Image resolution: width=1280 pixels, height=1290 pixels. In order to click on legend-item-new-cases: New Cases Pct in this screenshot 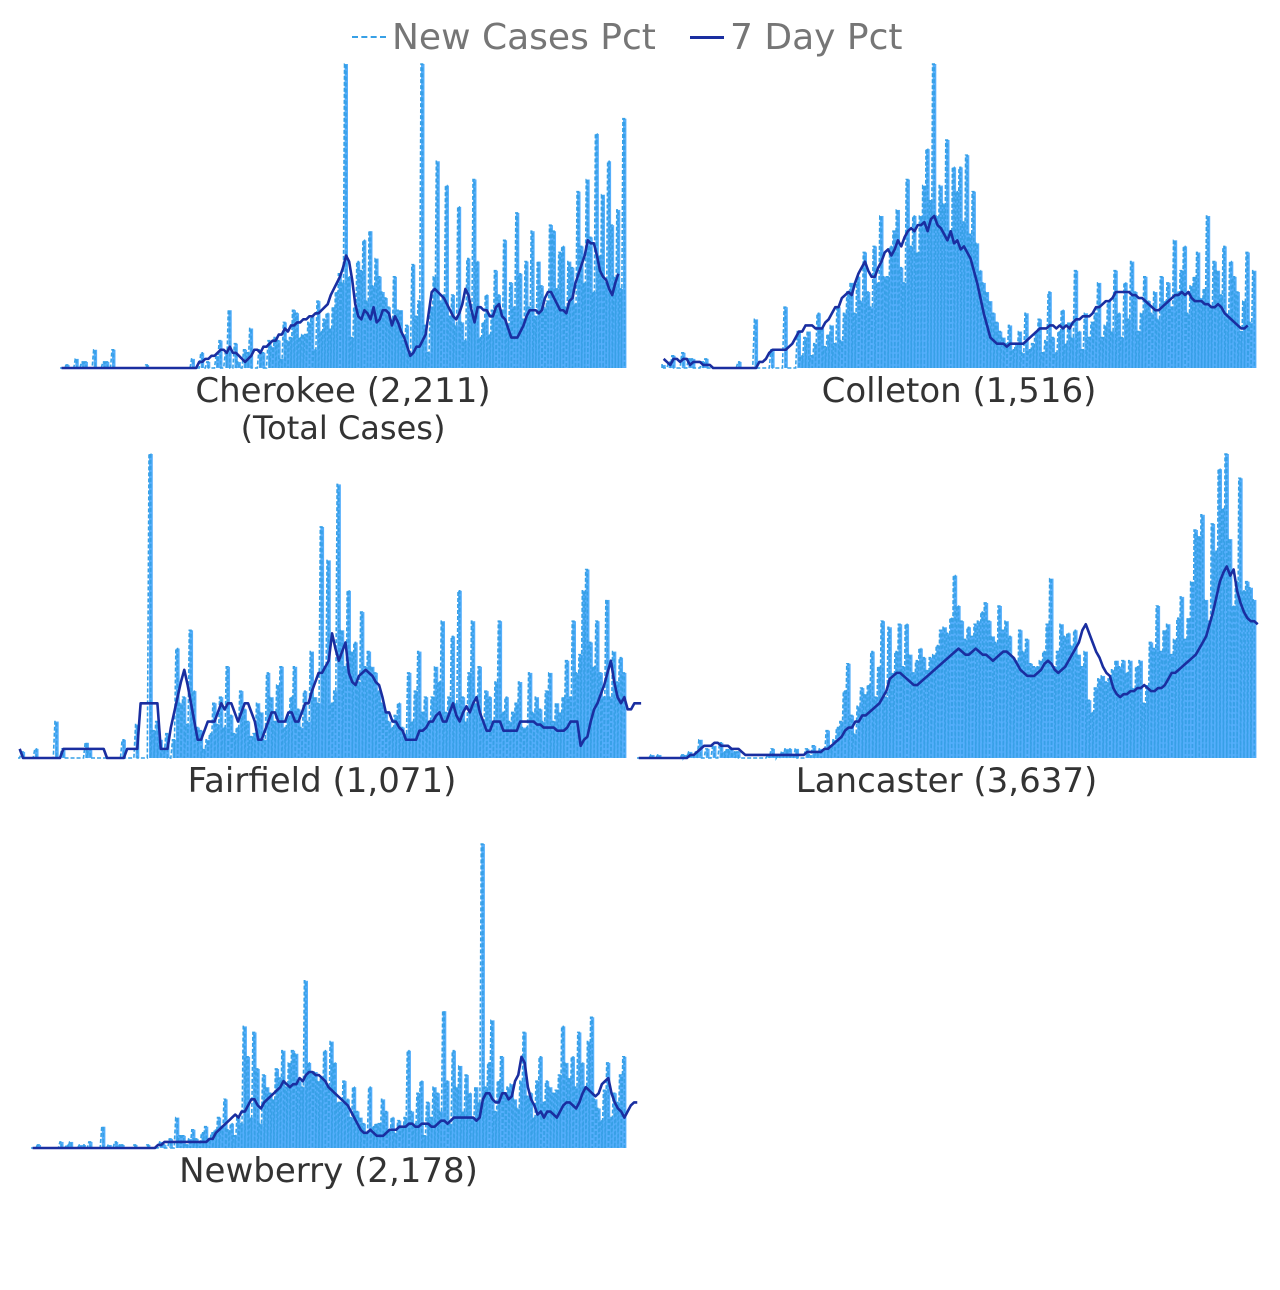, I will do `click(504, 37)`.